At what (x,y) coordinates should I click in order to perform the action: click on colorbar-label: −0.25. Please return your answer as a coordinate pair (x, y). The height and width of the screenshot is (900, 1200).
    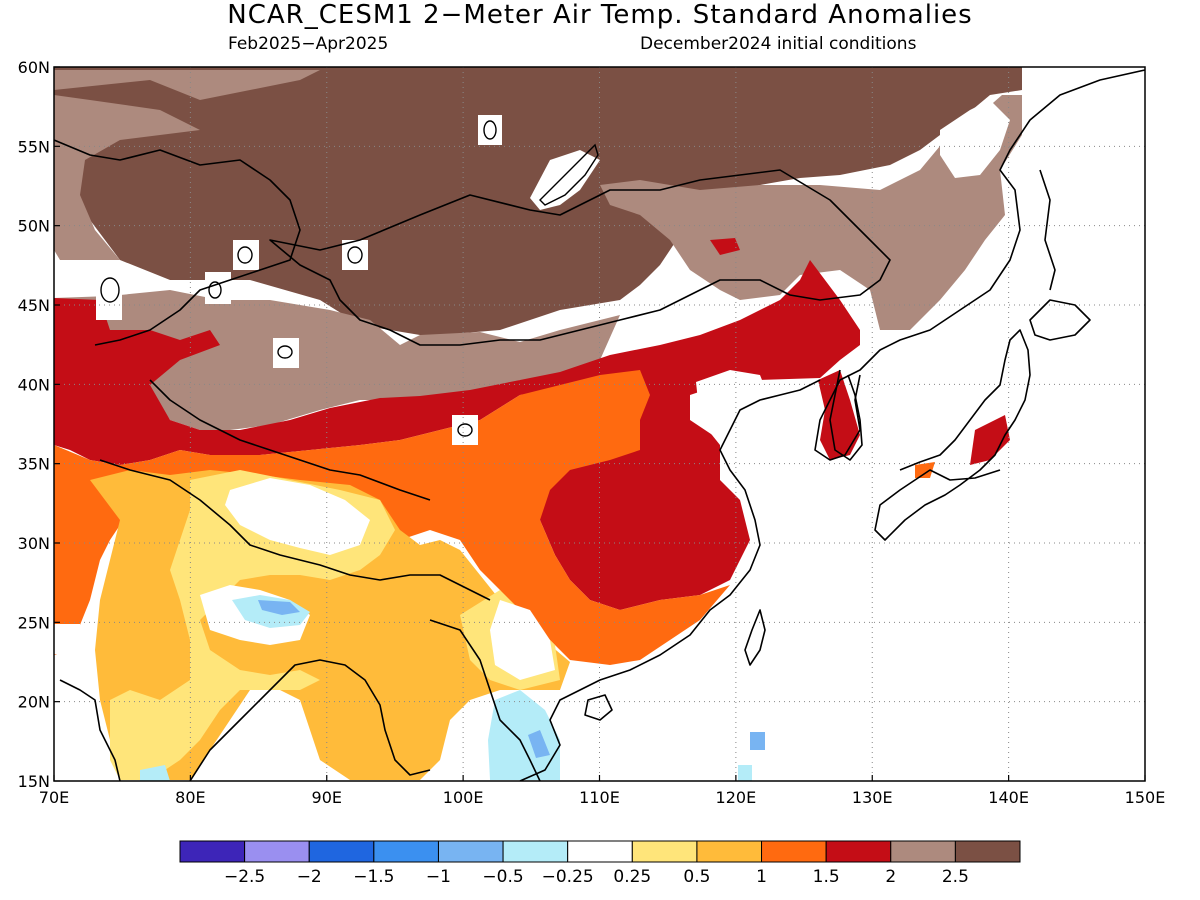
    Looking at the image, I should click on (568, 877).